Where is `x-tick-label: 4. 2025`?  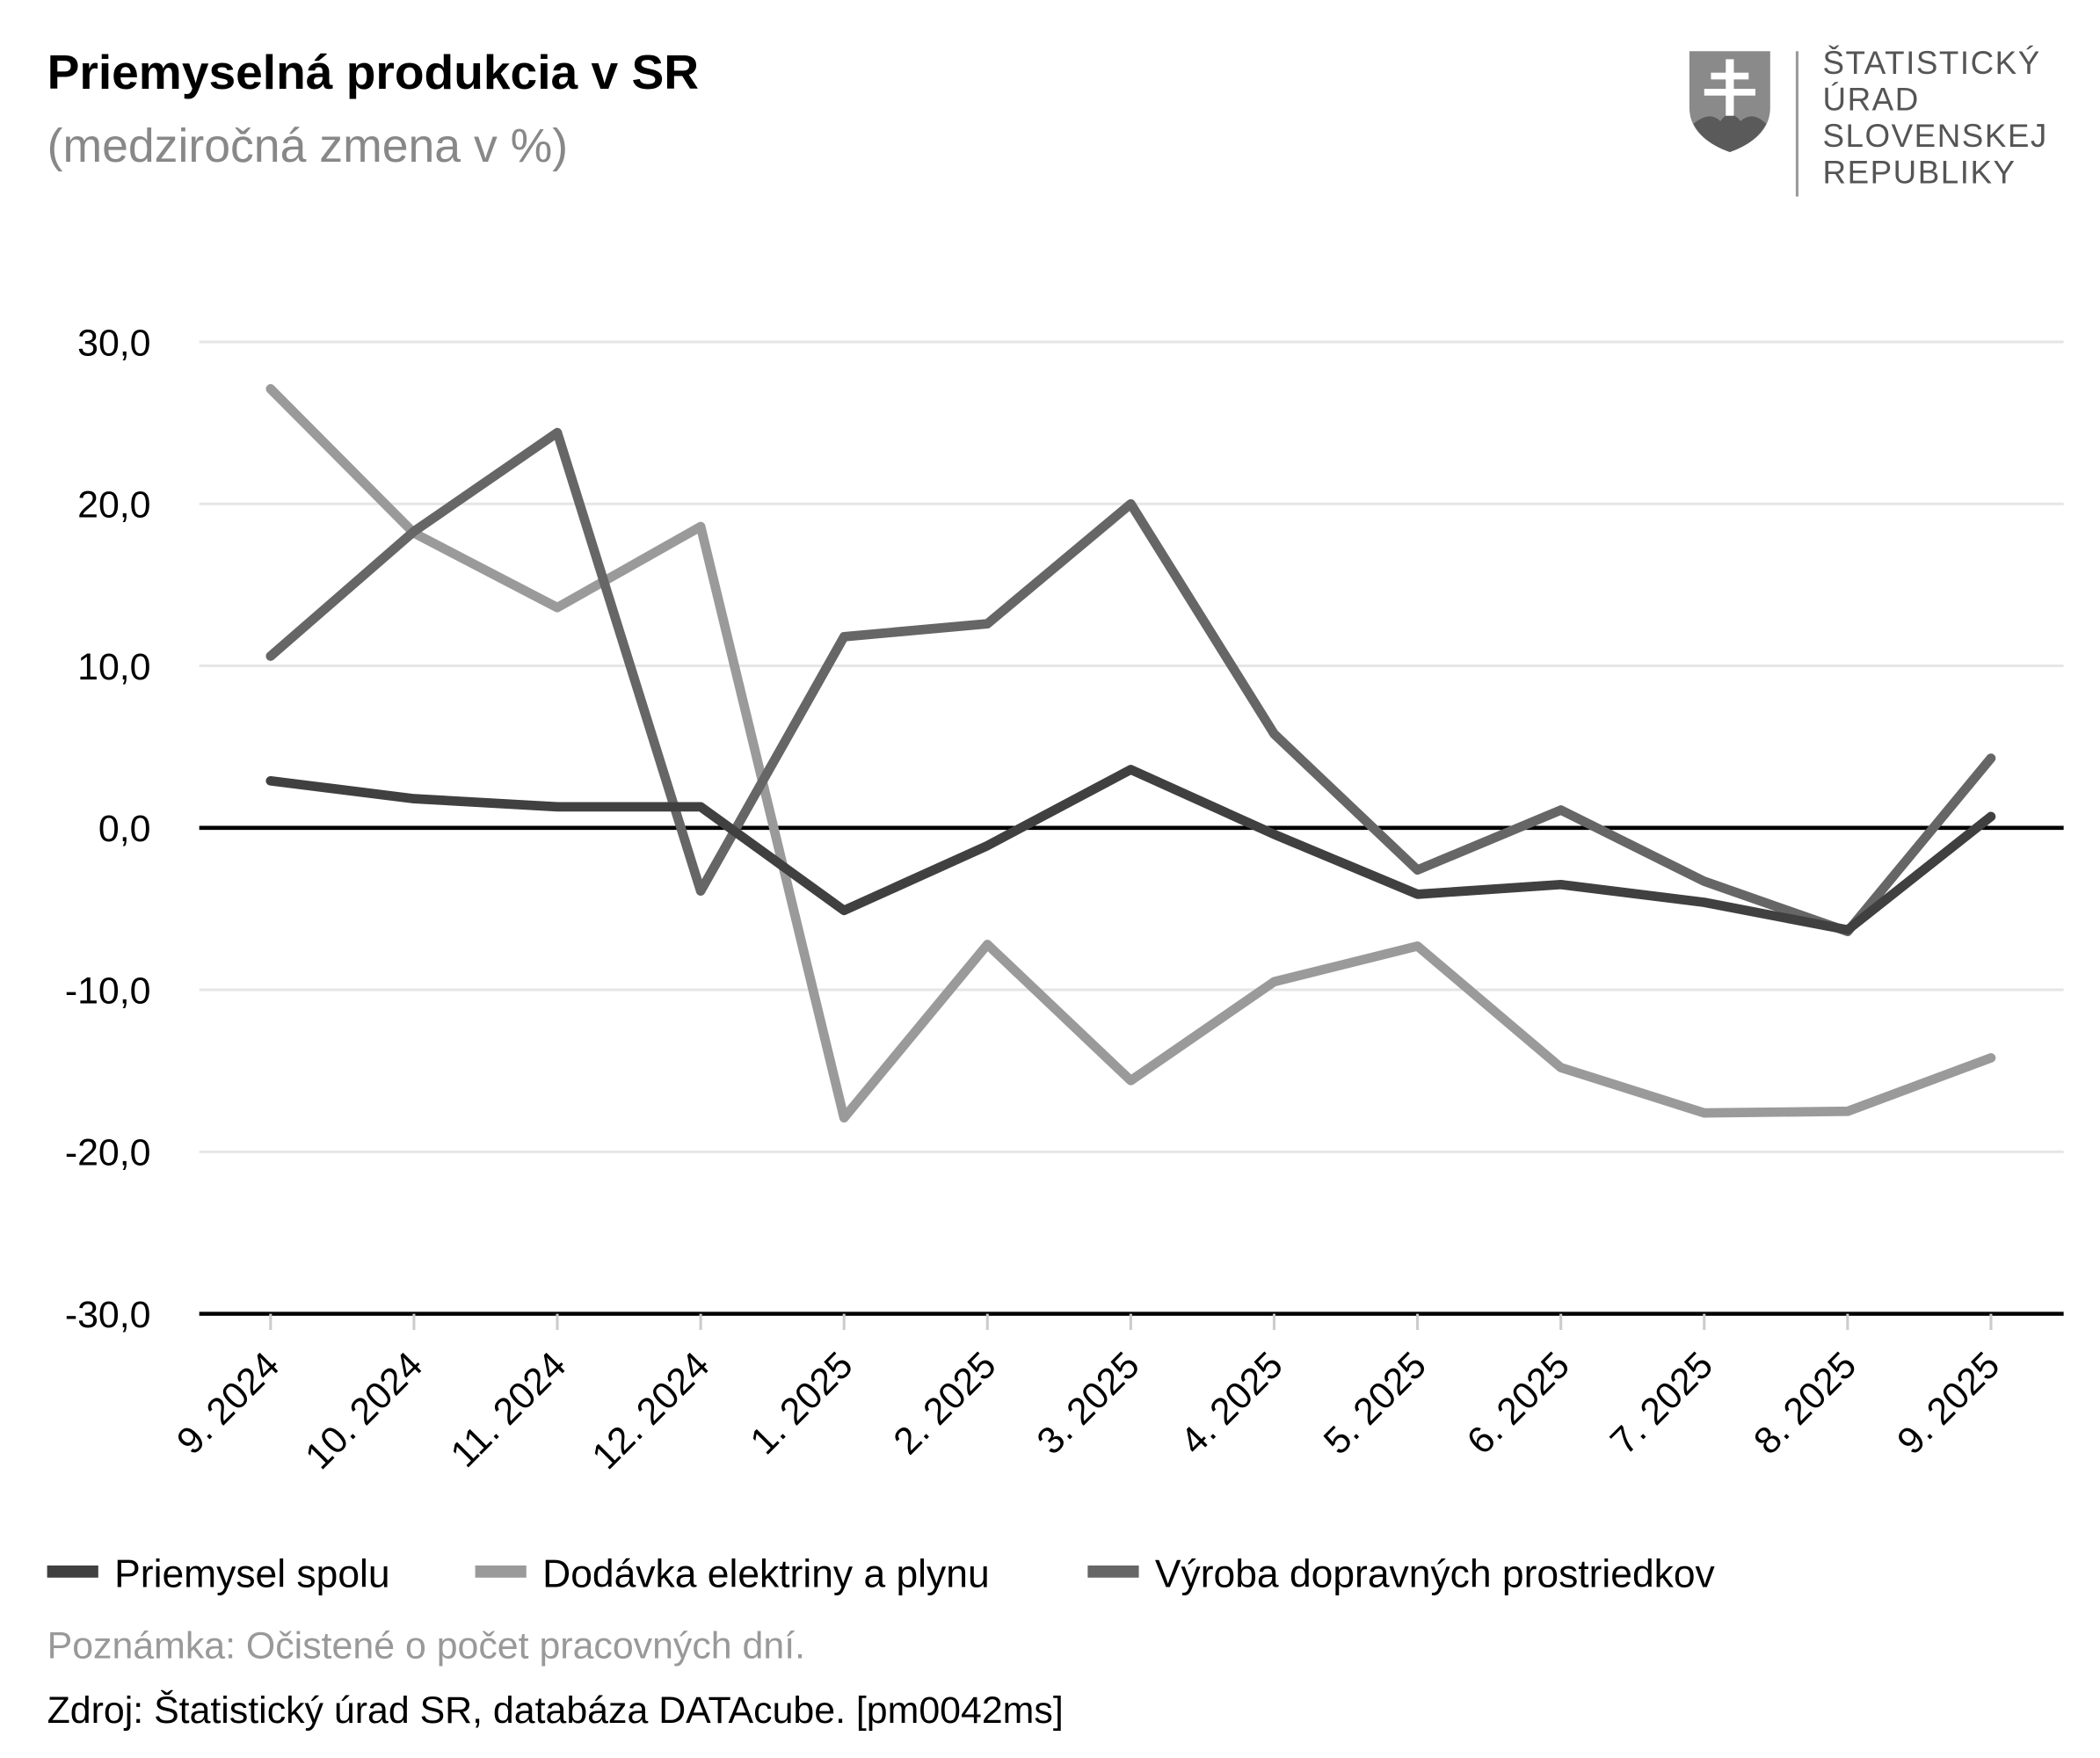 x-tick-label: 4. 2025 is located at coordinates (1232, 1403).